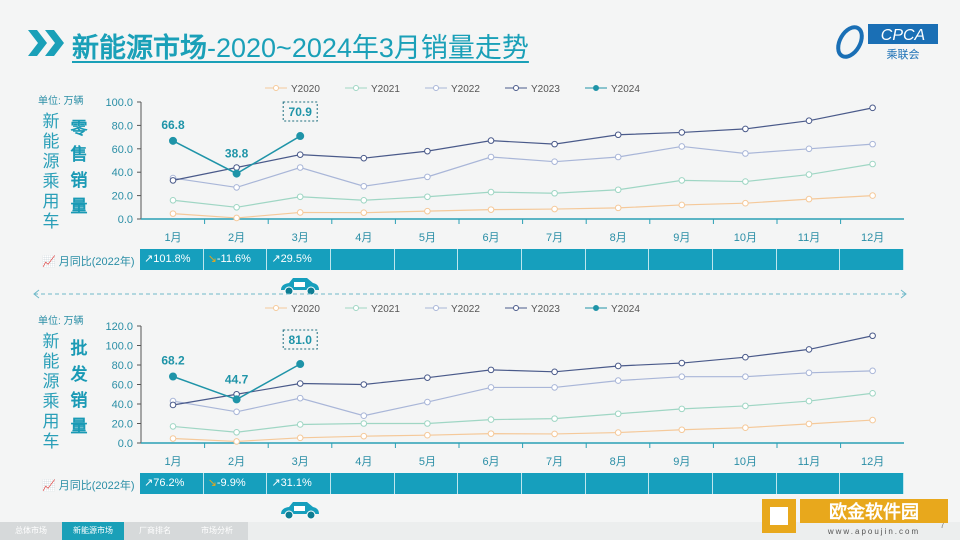 The image size is (960, 540). Describe the element at coordinates (93, 531) in the screenshot. I see `footer-tab: 新能源市场` at that location.